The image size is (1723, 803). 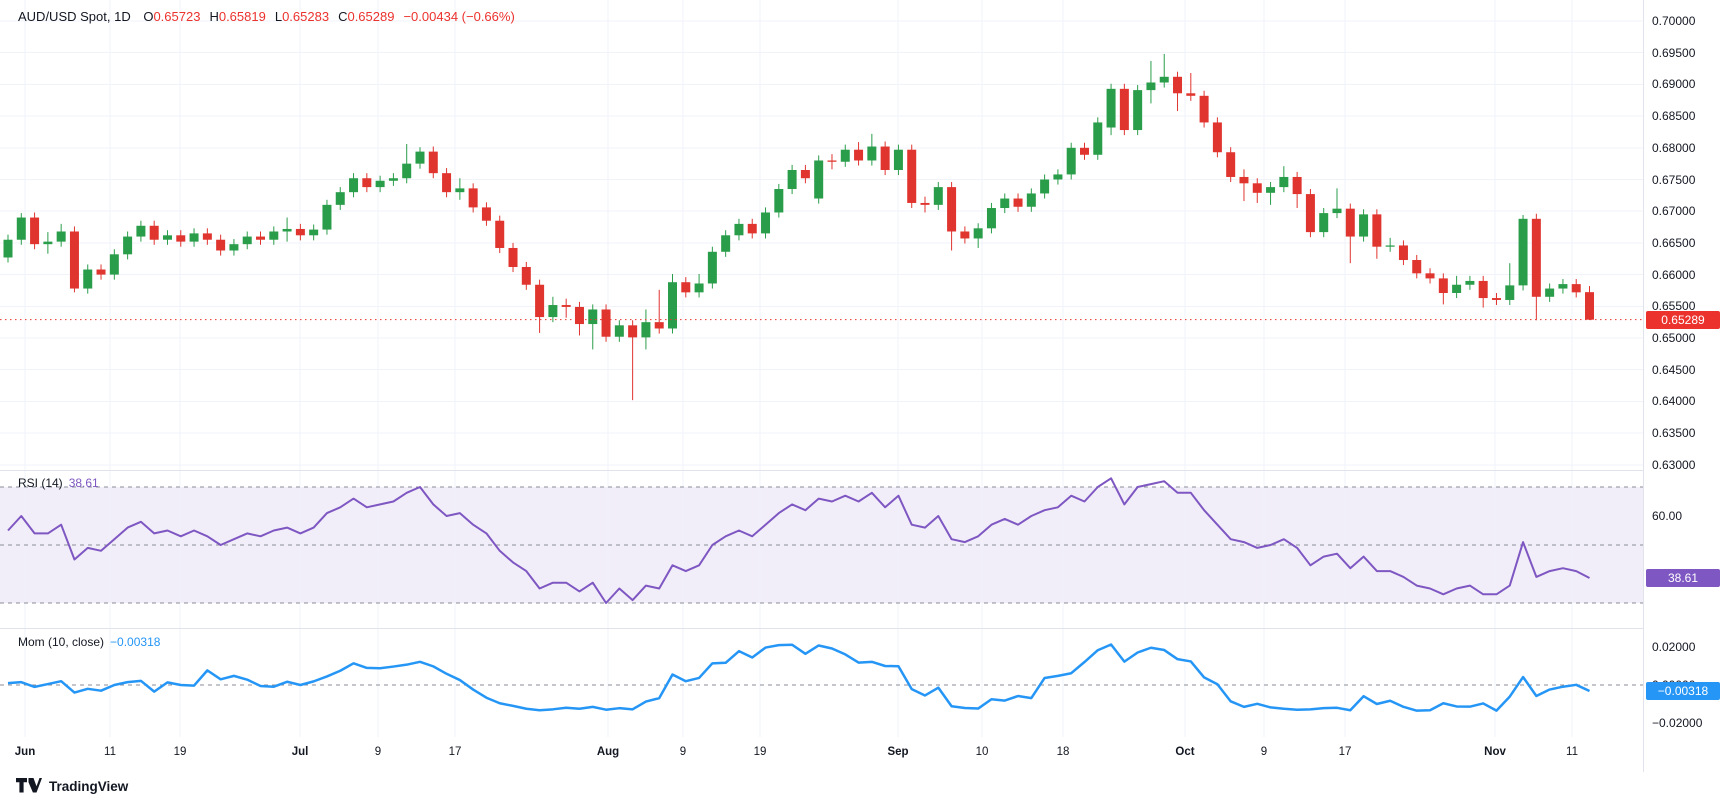 I want to click on legend-value: 0.65283, so click(x=306, y=16).